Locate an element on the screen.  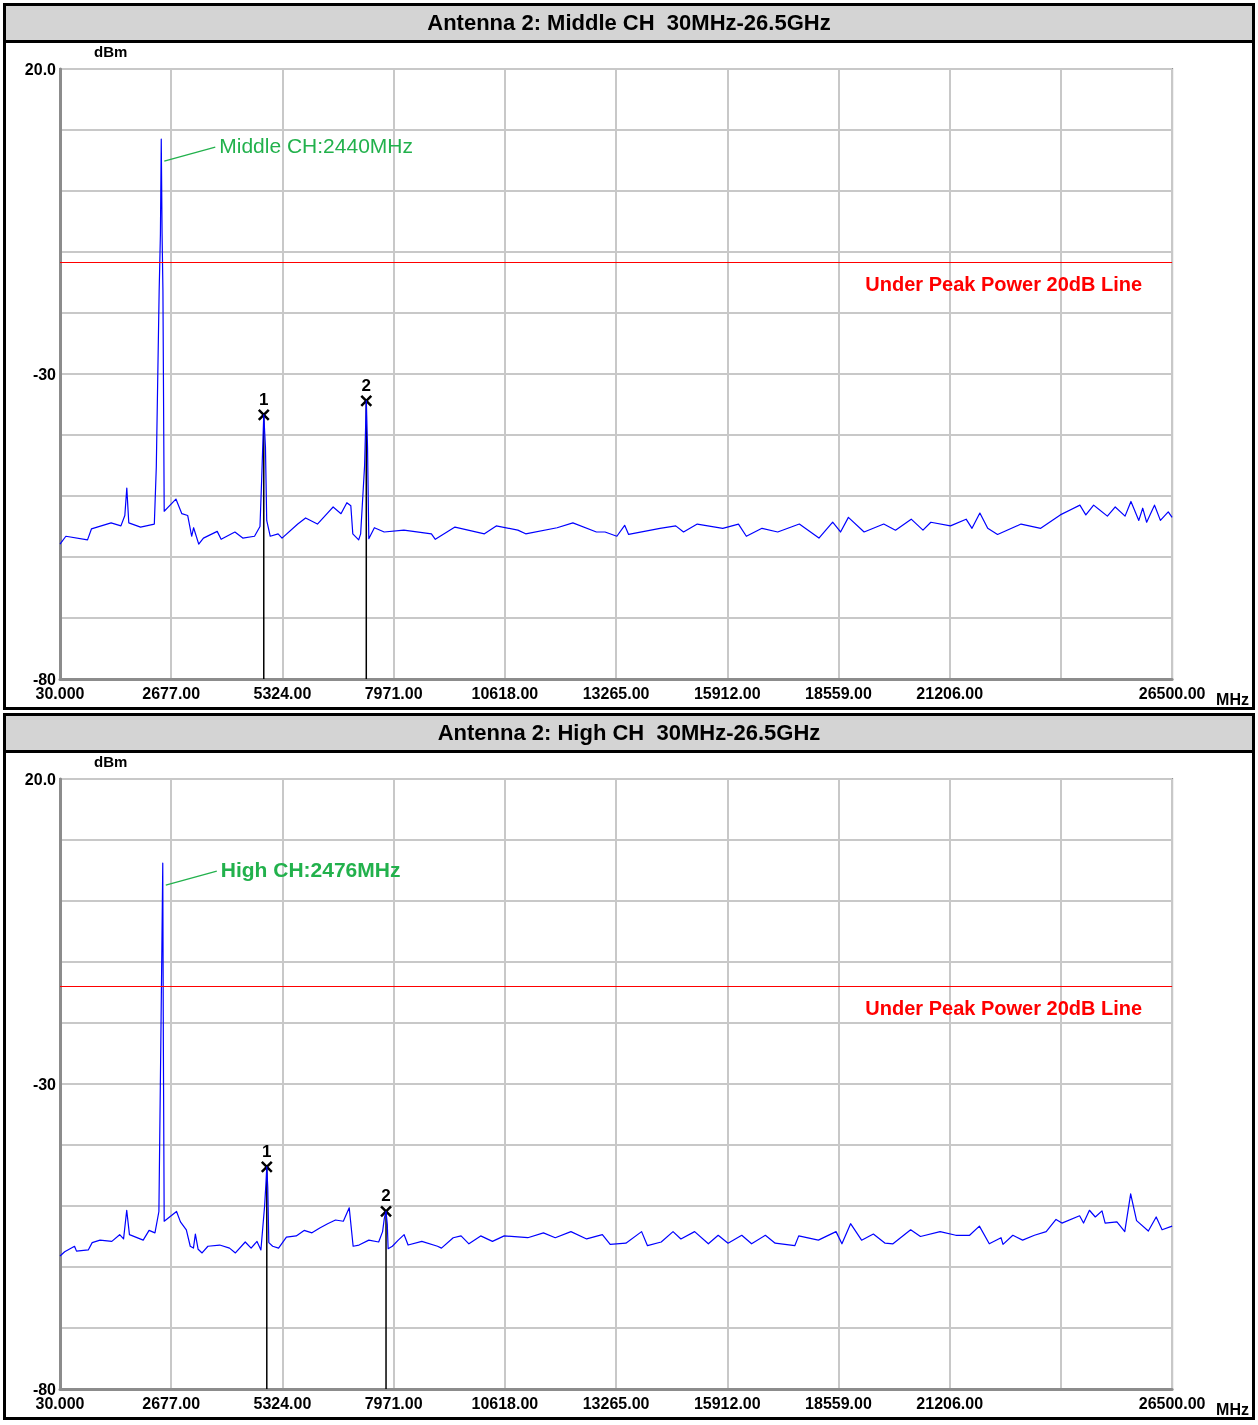
annotation: High CH:2476MHz is located at coordinates (310, 869).